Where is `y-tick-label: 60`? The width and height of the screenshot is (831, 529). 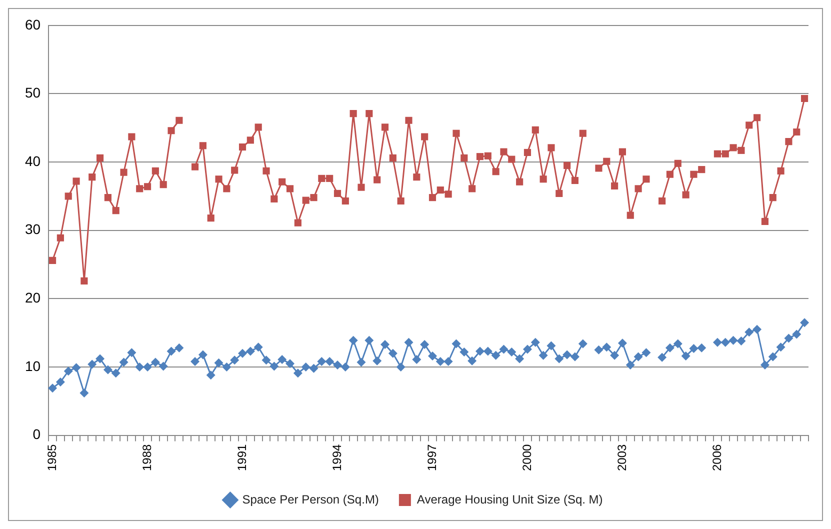
y-tick-label: 60 is located at coordinates (32, 24).